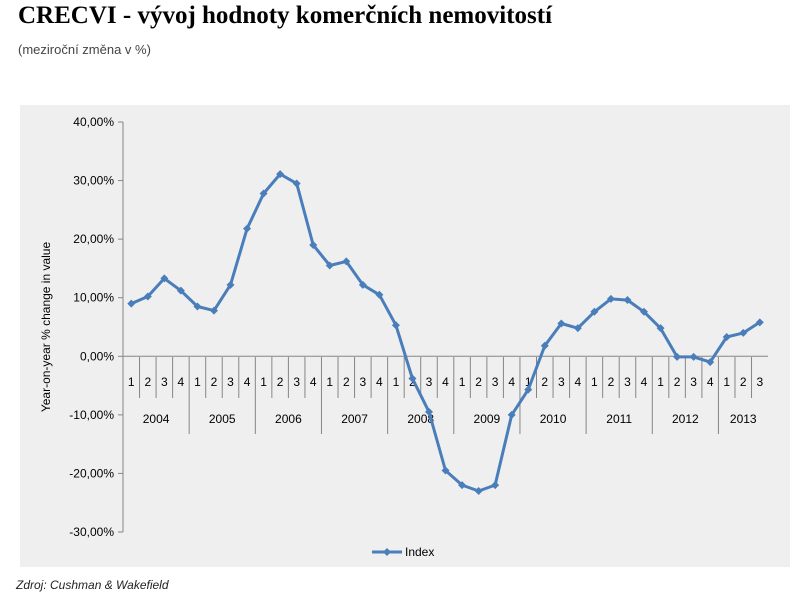 Image resolution: width=800 pixels, height=598 pixels. Describe the element at coordinates (354, 419) in the screenshot. I see `year-label: 2007` at that location.